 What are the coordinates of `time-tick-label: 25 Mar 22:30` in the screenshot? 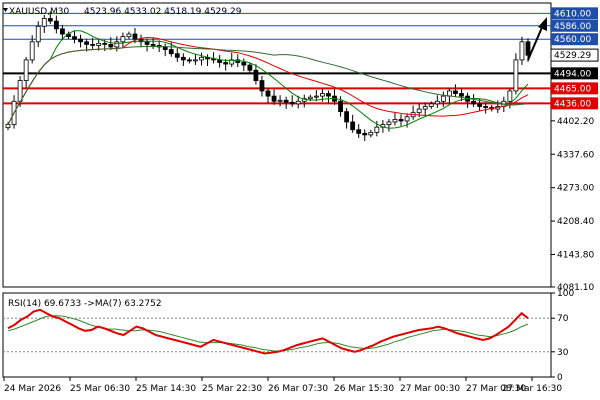 It's located at (232, 389).